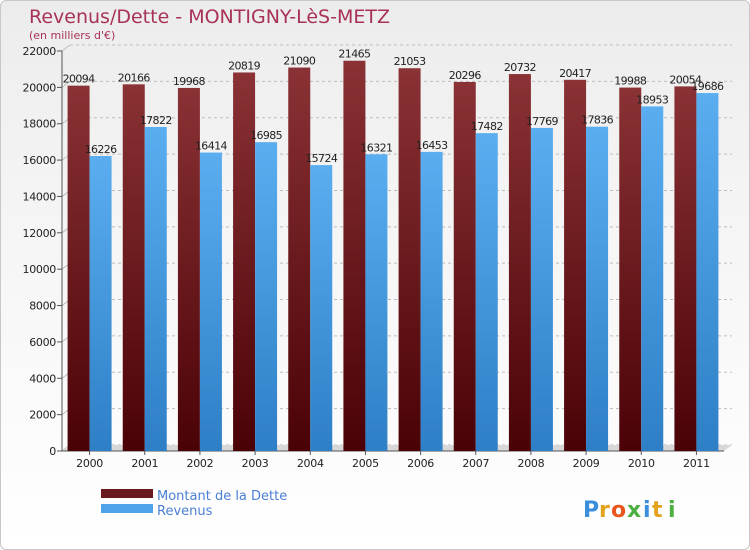 Image resolution: width=750 pixels, height=550 pixels. I want to click on data-label-dette: 21465, so click(354, 54).